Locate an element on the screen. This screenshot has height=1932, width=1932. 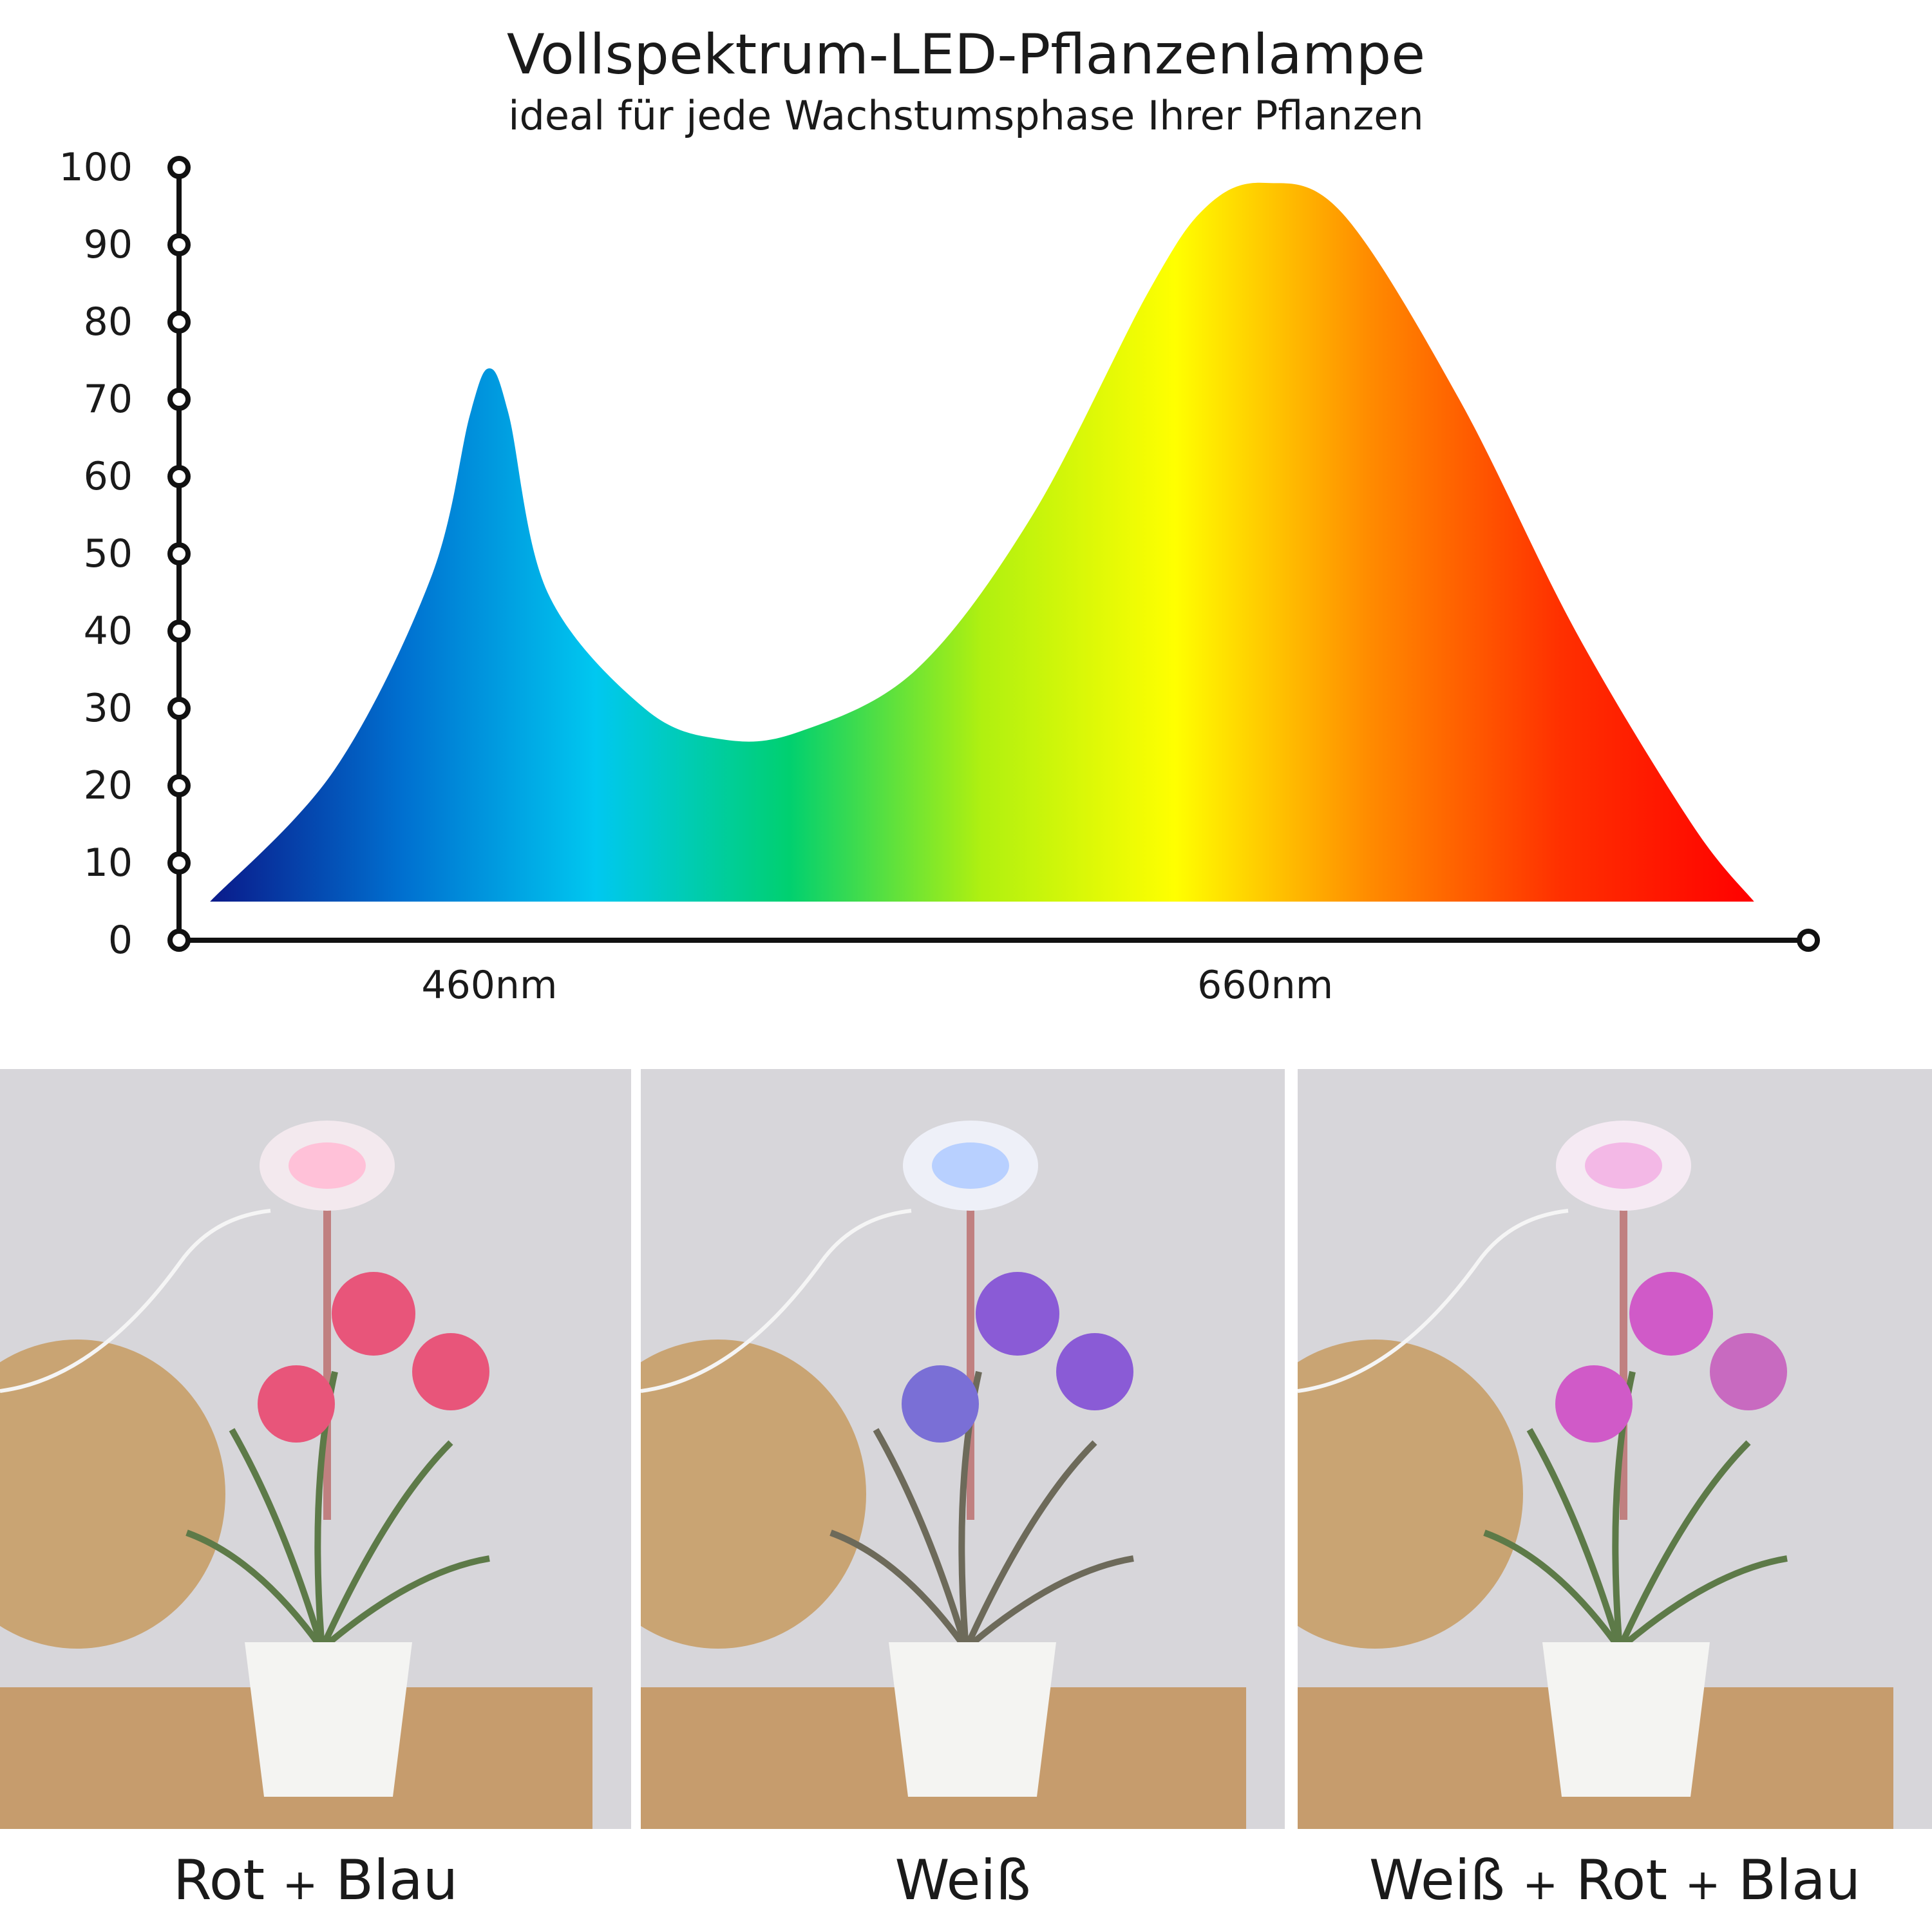
y-tick-label: 40 is located at coordinates (108, 631).